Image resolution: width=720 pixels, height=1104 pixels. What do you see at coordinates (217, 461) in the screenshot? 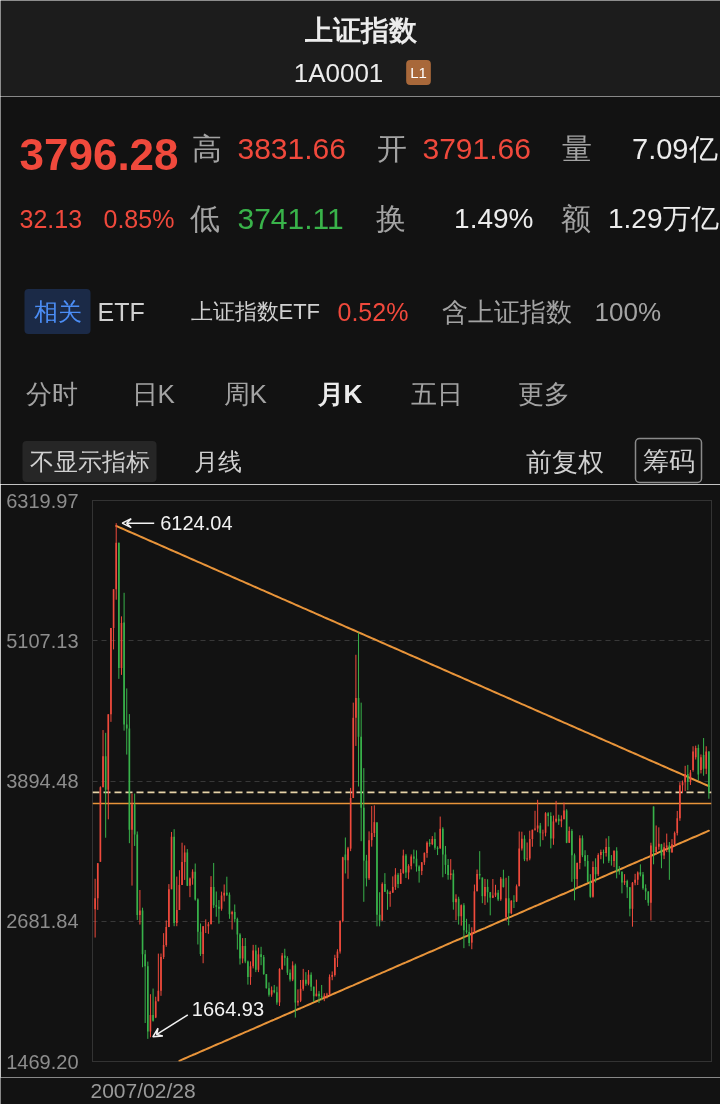
I see `text: 月线` at bounding box center [217, 461].